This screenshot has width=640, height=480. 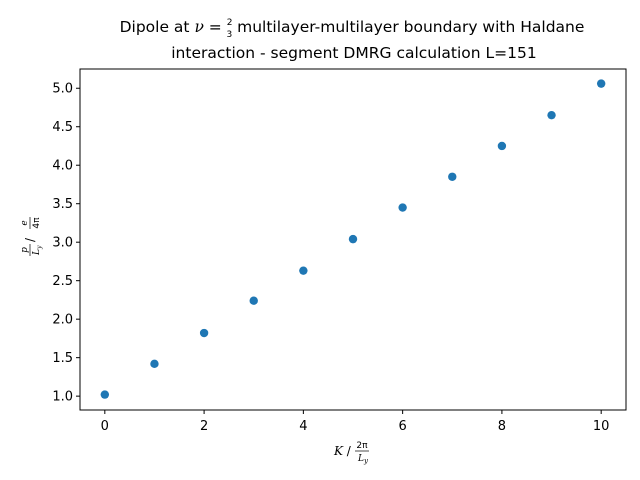 I want to click on y-tick-label: 2.5, so click(x=62, y=281).